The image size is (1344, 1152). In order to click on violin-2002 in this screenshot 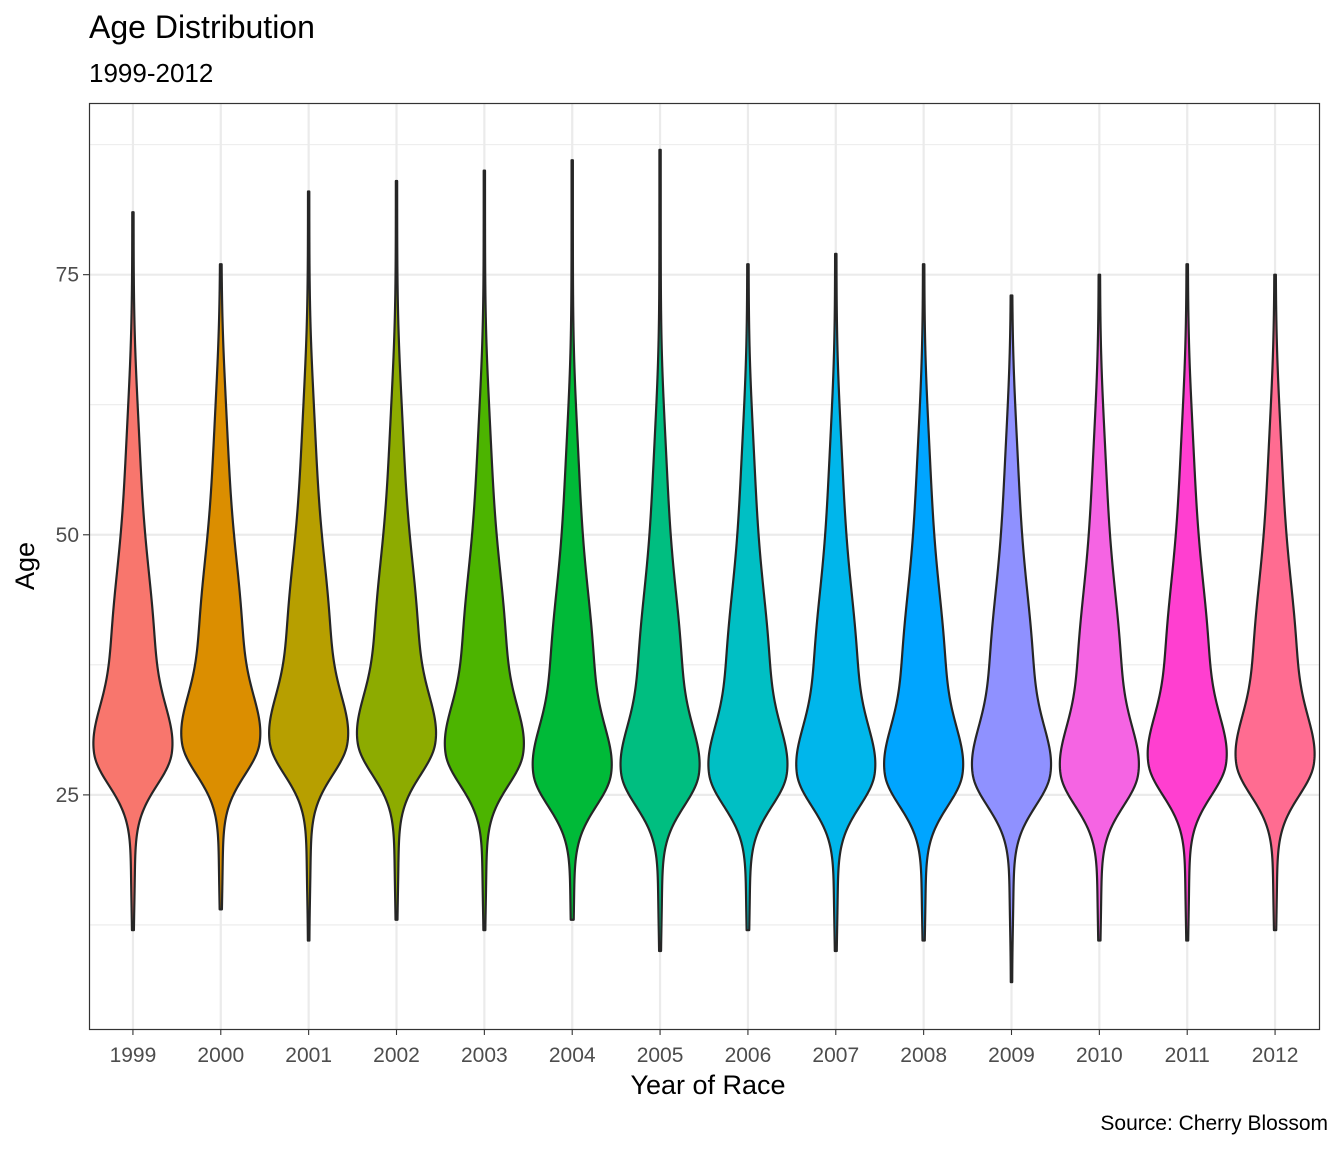, I will do `click(396, 550)`.